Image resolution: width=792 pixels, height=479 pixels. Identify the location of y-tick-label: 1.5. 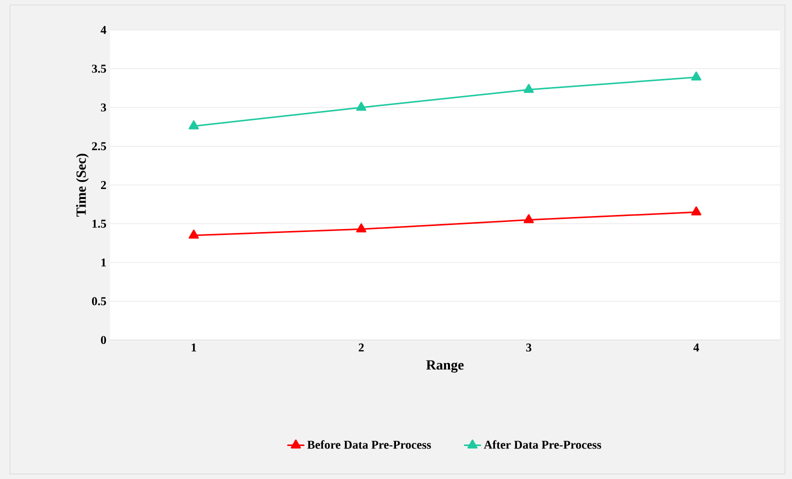
(99, 224).